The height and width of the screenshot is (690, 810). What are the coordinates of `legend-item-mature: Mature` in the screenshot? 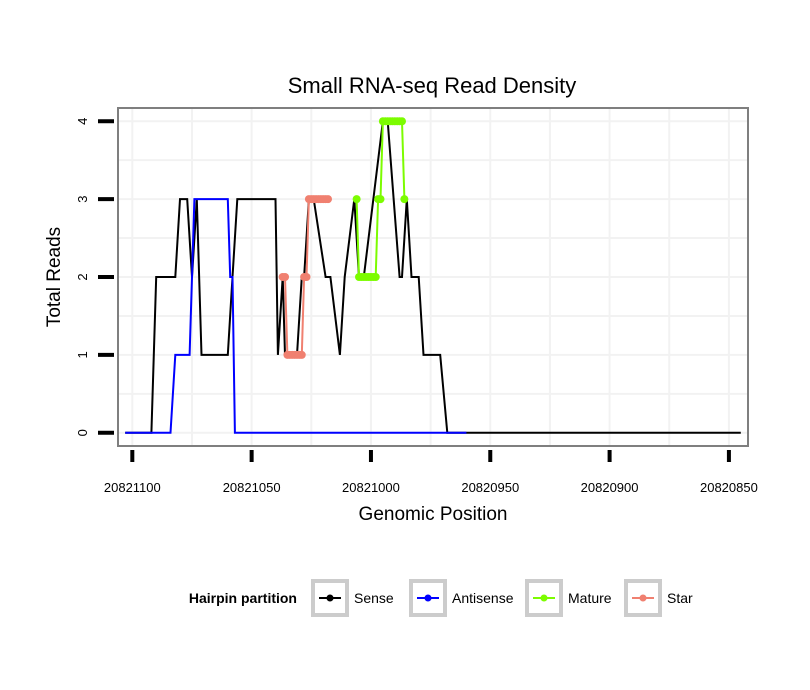 It's located at (568, 598).